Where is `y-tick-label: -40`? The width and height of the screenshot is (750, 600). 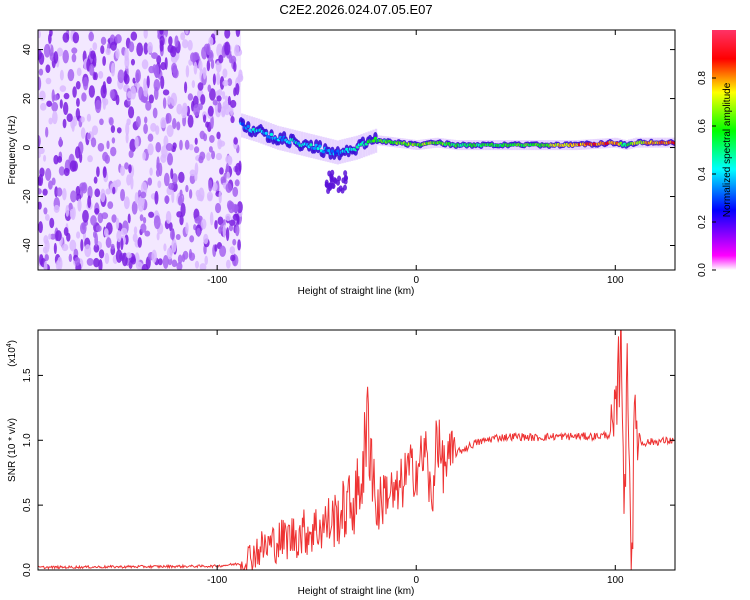 y-tick-label: -40 is located at coordinates (27, 245).